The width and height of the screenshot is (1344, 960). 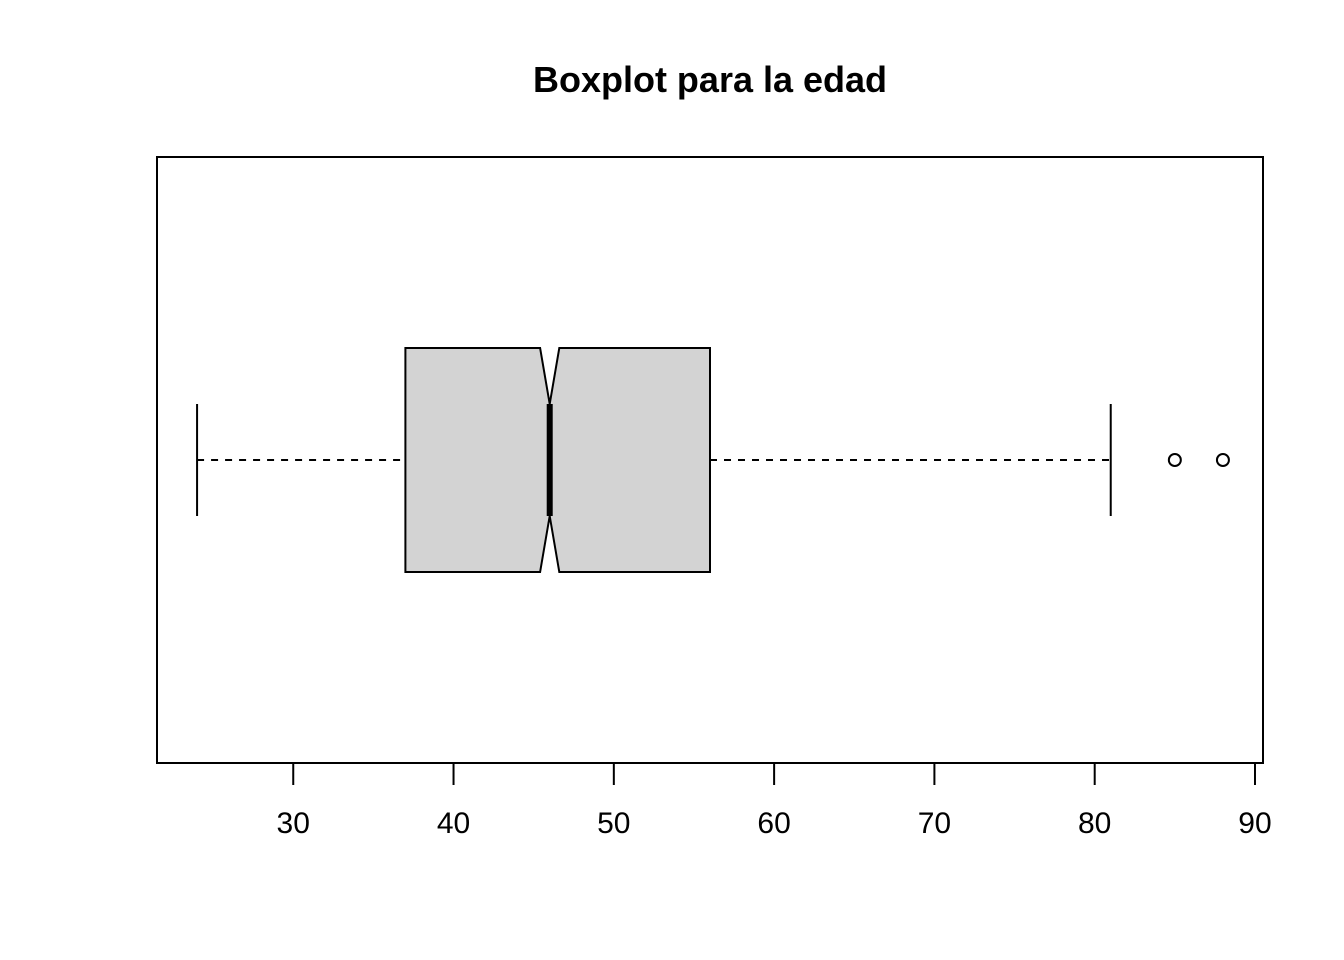 I want to click on x-tick-label-80: 80, so click(x=1094, y=823).